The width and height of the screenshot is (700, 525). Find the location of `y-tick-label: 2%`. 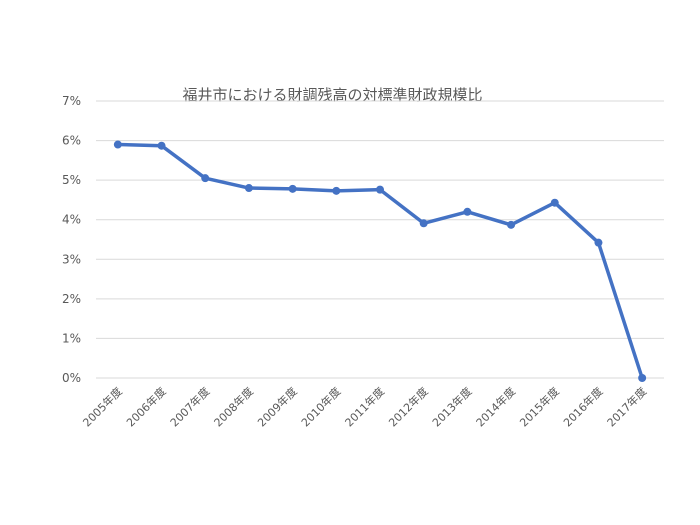

y-tick-label: 2% is located at coordinates (71, 299).